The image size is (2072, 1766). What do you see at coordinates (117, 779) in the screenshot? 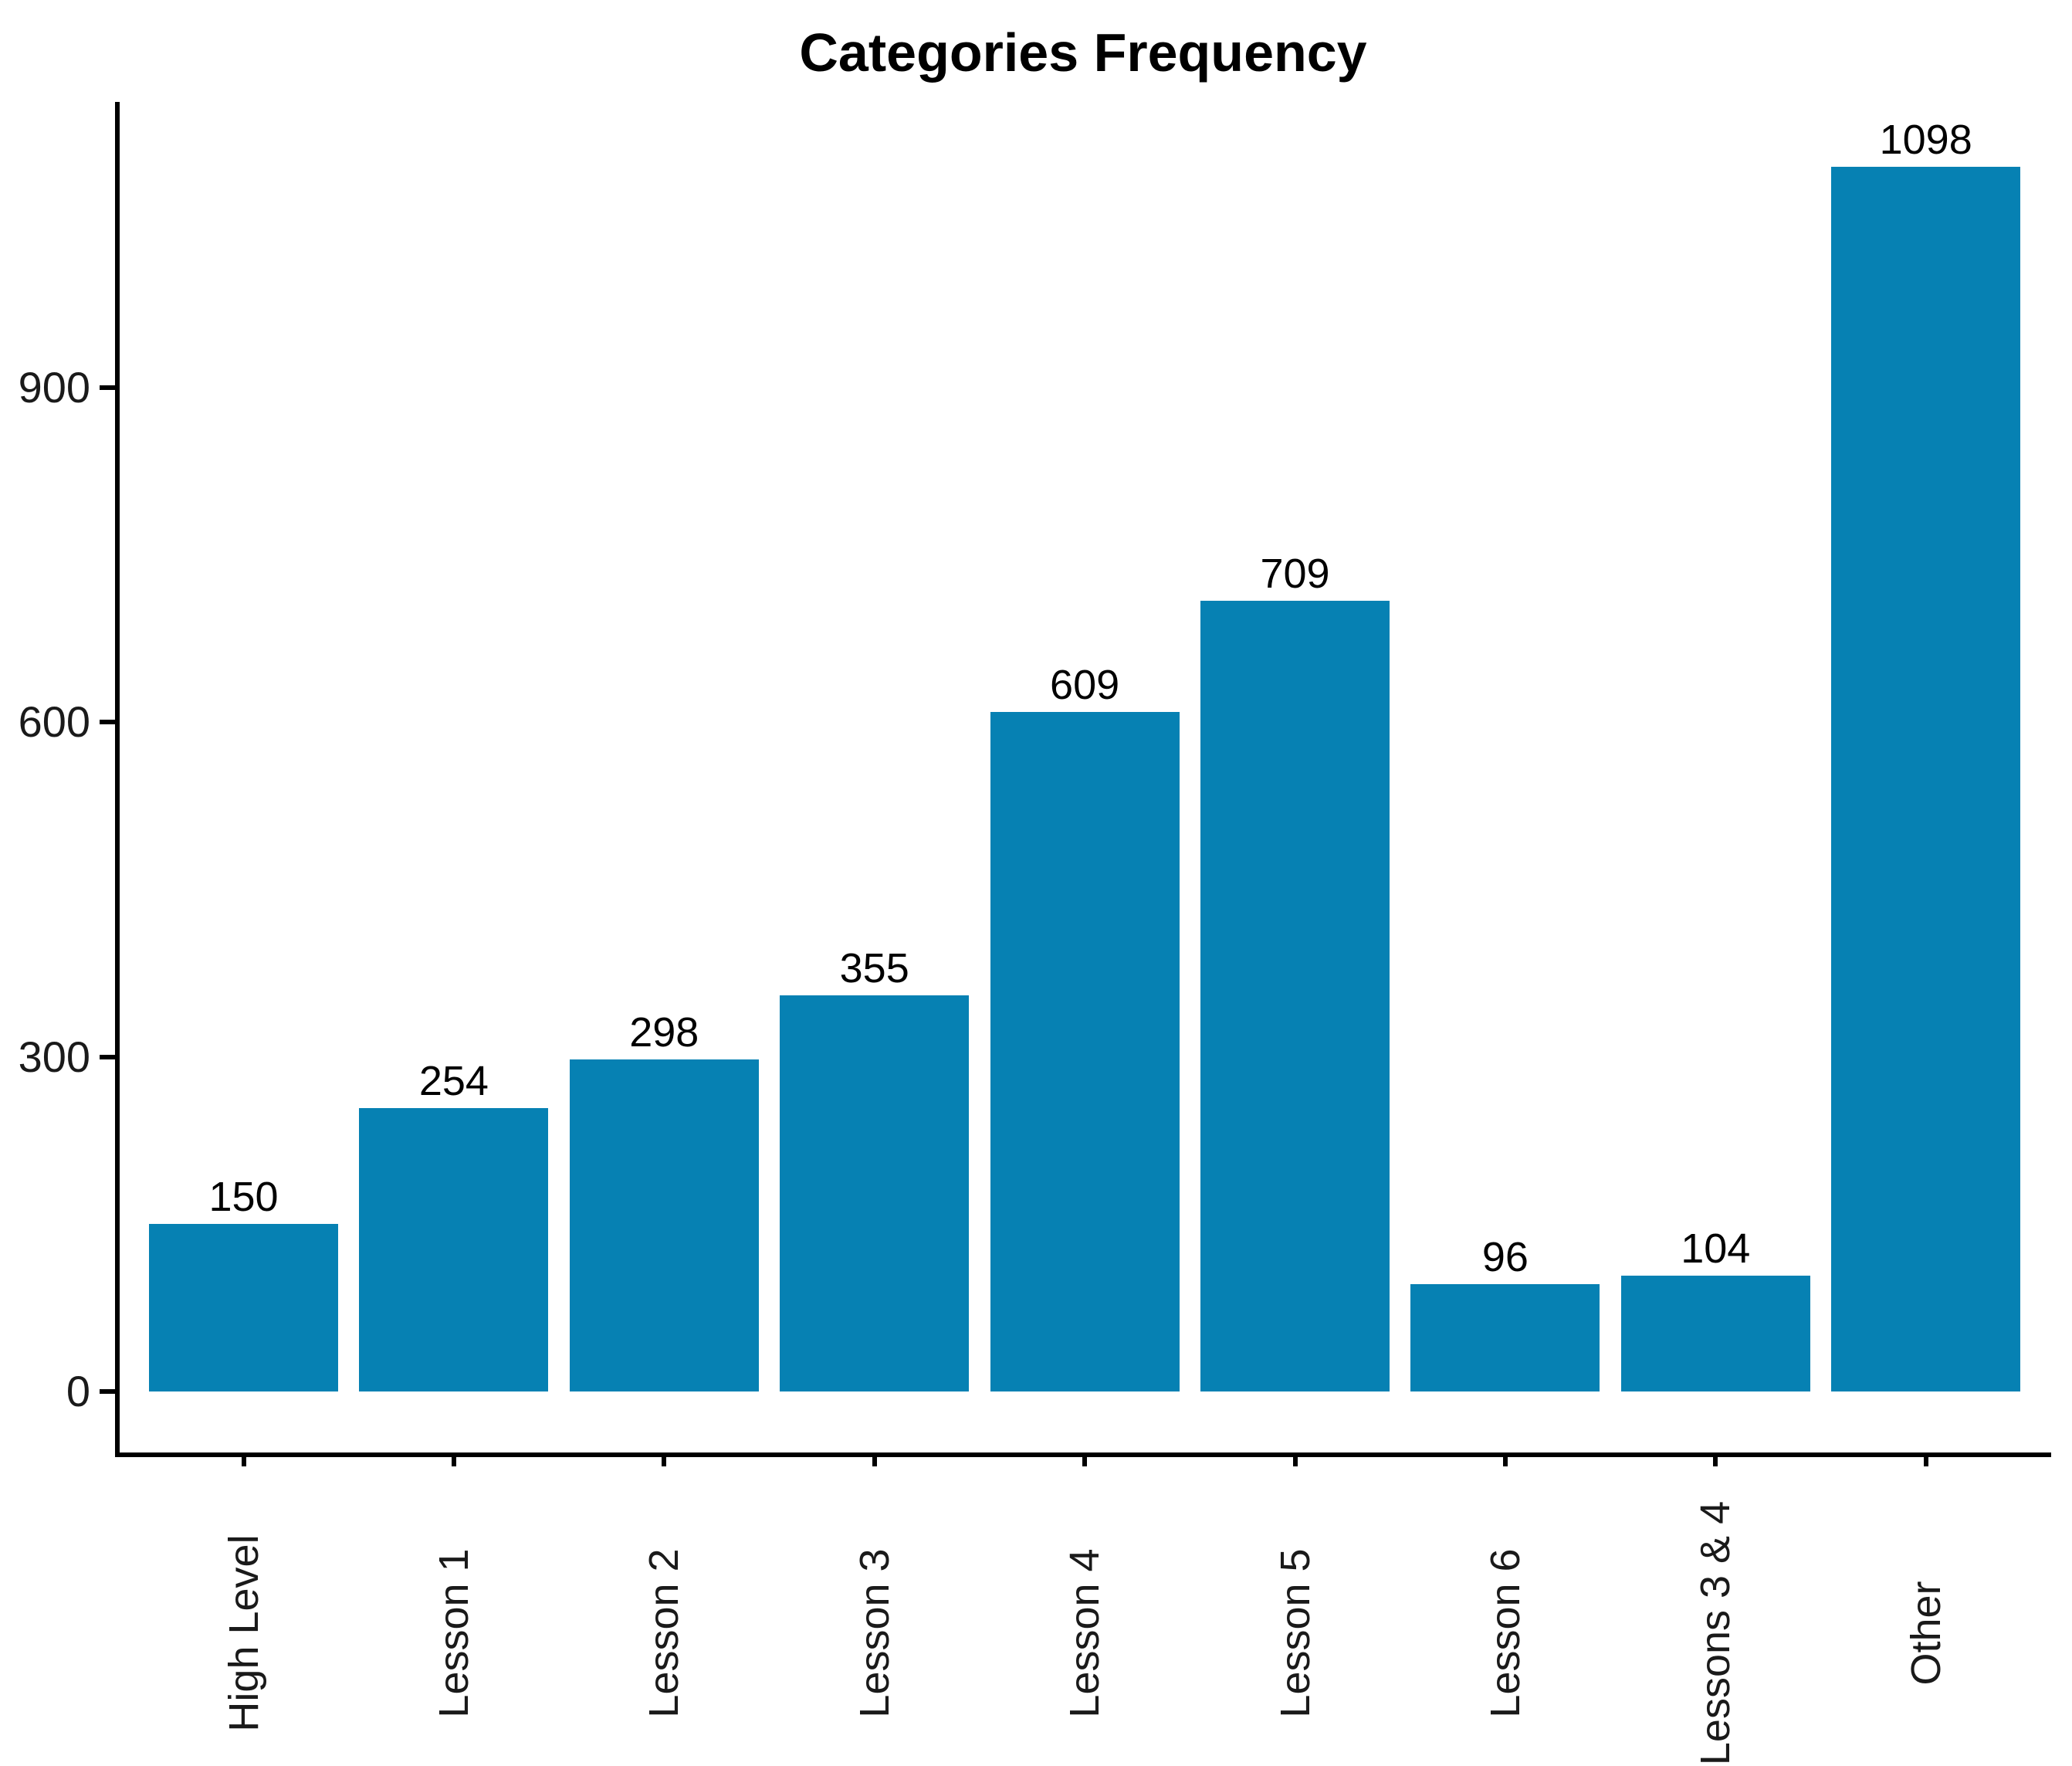
I see `y-axis-line` at bounding box center [117, 779].